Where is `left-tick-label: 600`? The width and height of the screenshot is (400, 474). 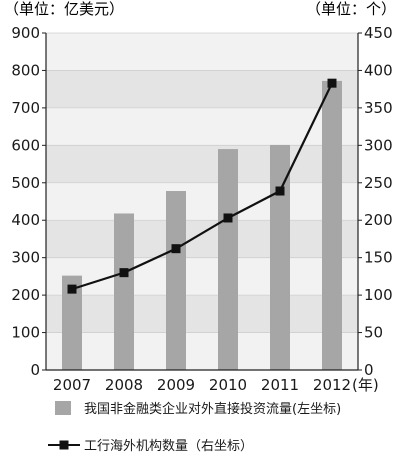 left-tick-label: 600 is located at coordinates (25, 145).